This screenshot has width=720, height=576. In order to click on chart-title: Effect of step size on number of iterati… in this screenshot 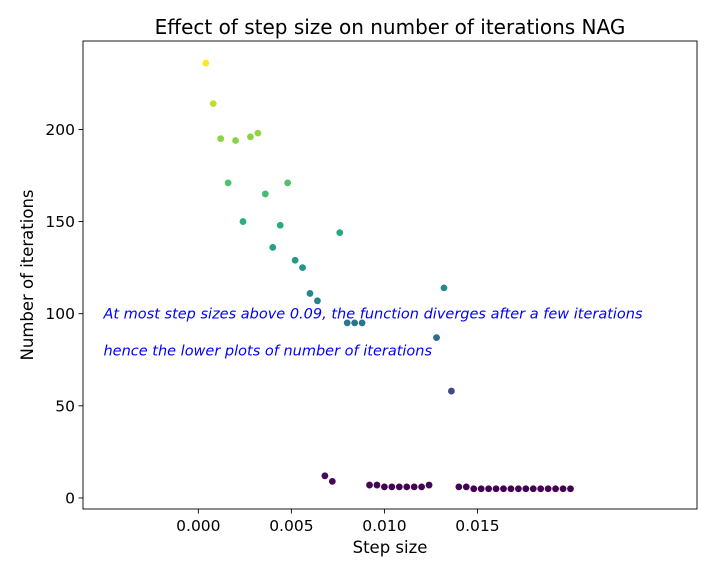, I will do `click(390, 27)`.